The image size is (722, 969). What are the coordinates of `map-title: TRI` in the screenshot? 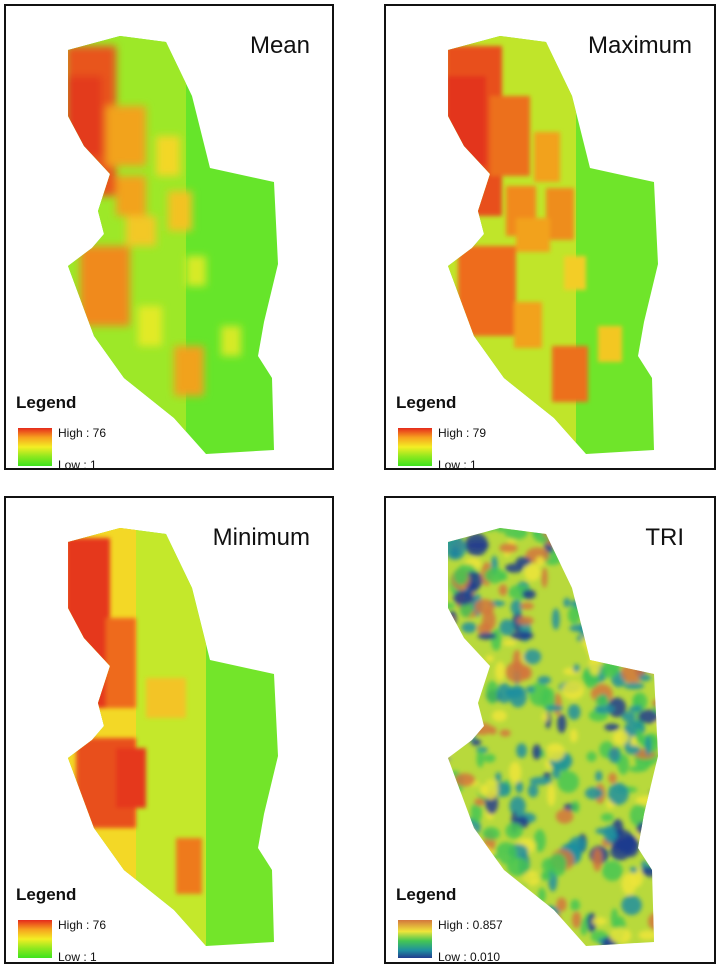 It's located at (664, 537).